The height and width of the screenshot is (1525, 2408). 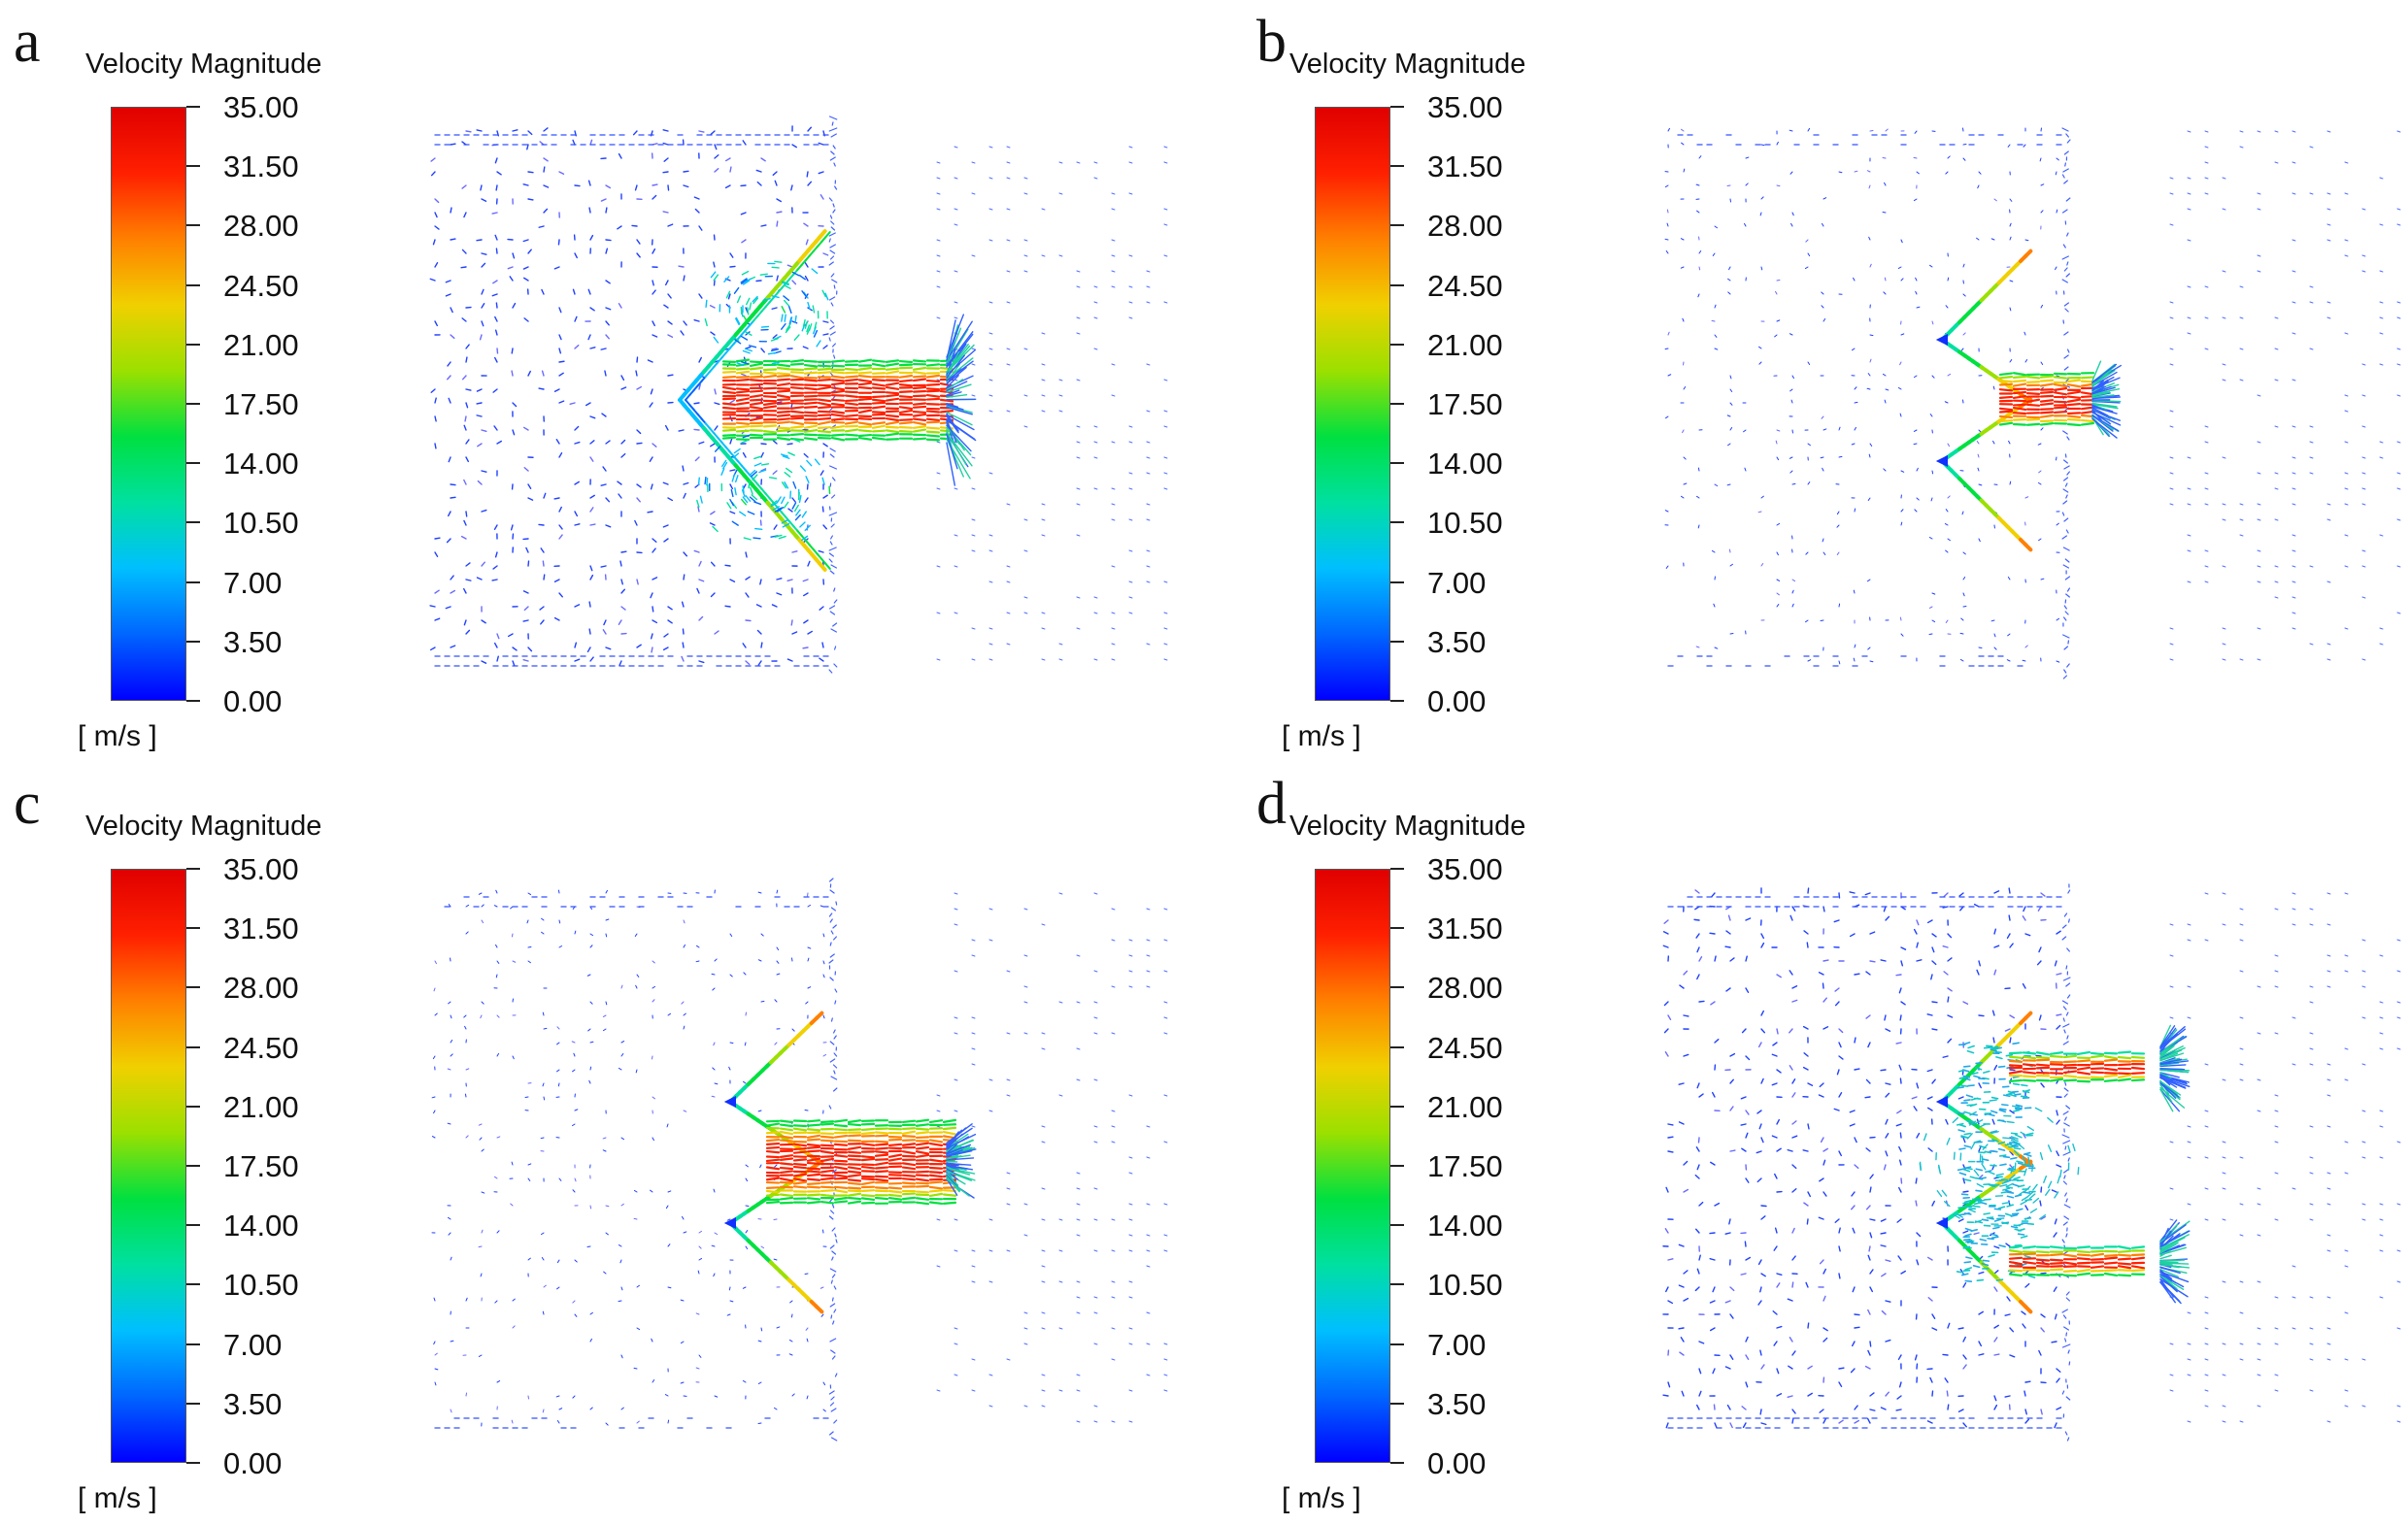 What do you see at coordinates (1271, 42) in the screenshot?
I see `panel-letter: b` at bounding box center [1271, 42].